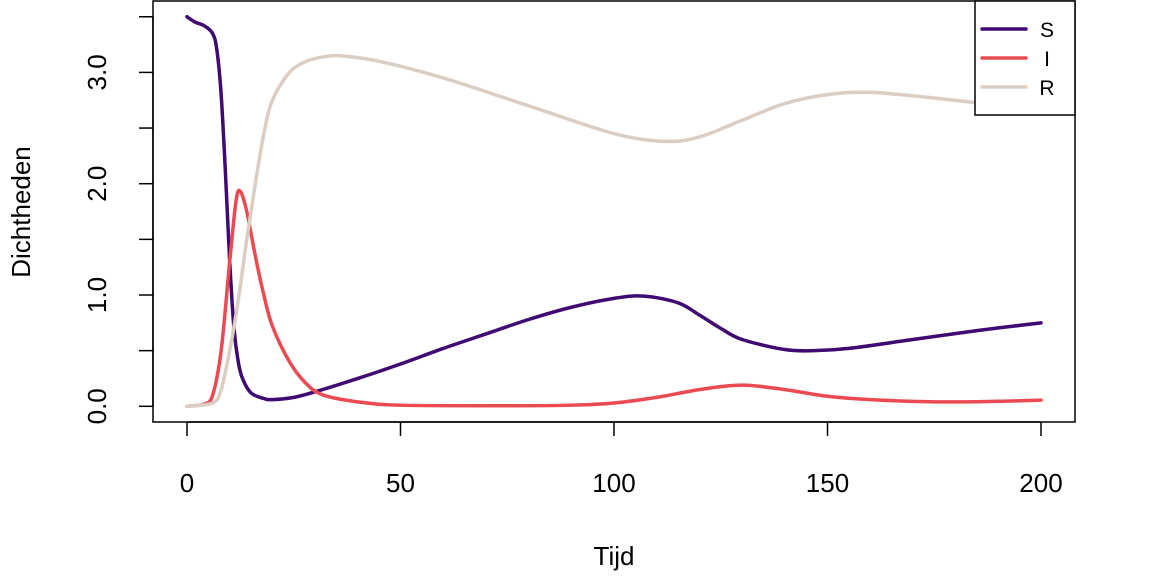 This screenshot has width=1152, height=581. I want to click on x-axis-label: Tijd, so click(614, 556).